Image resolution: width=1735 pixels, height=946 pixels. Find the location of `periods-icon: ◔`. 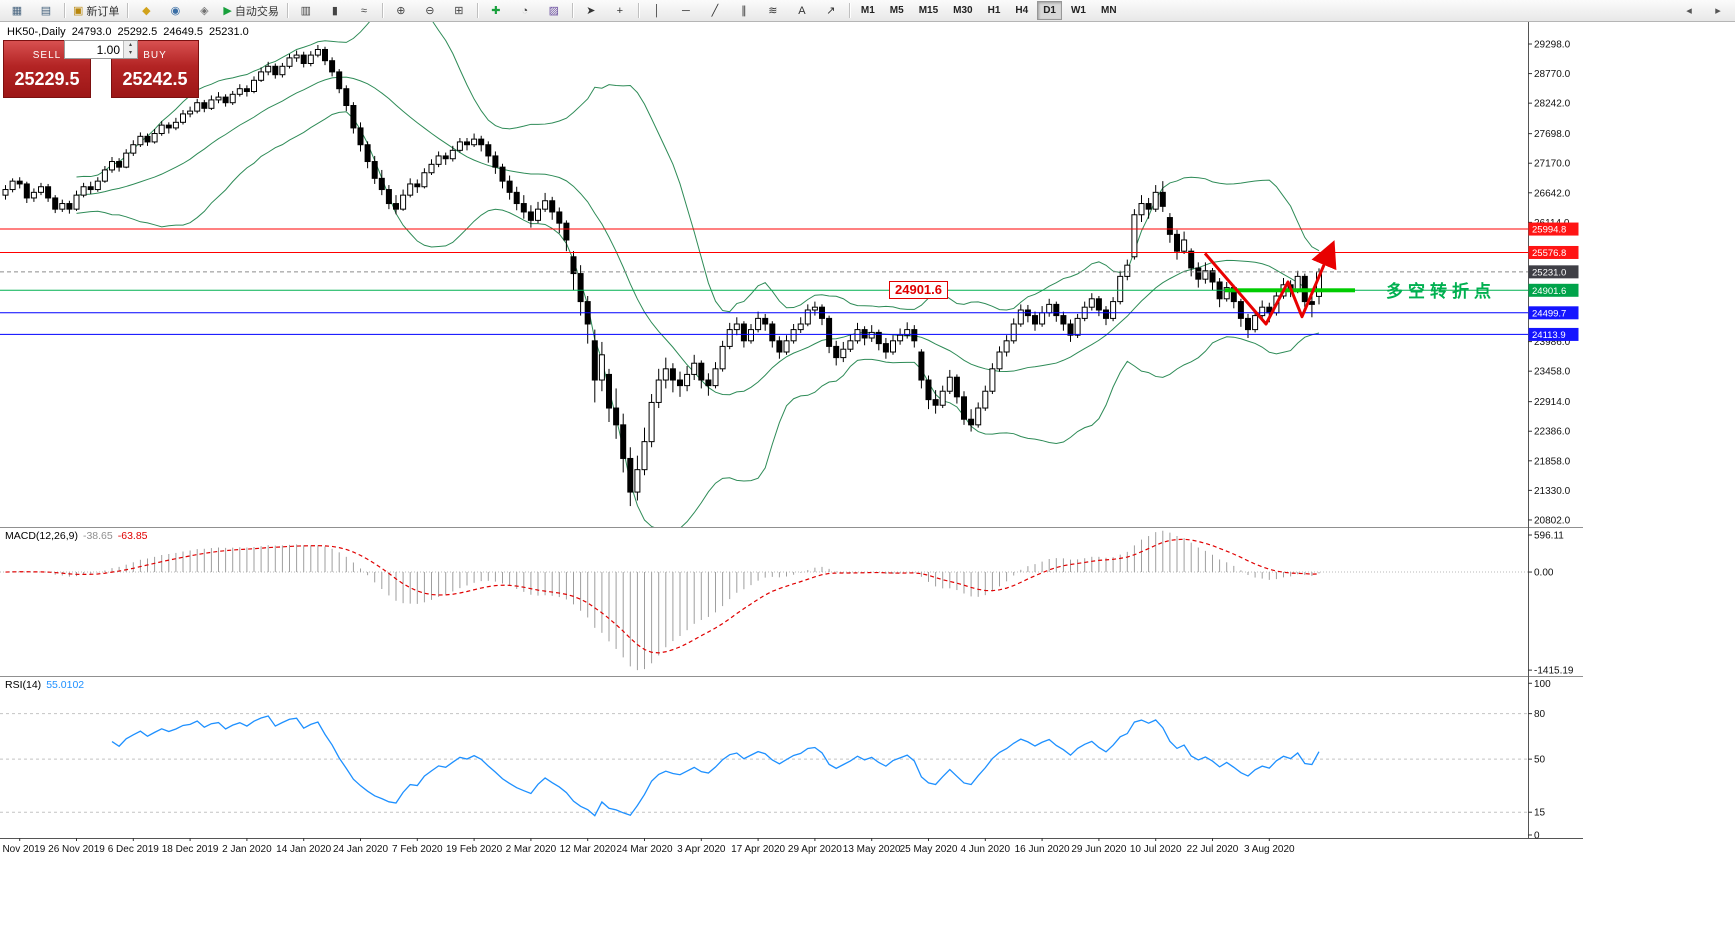

periods-icon: ◔ is located at coordinates (525, 10).